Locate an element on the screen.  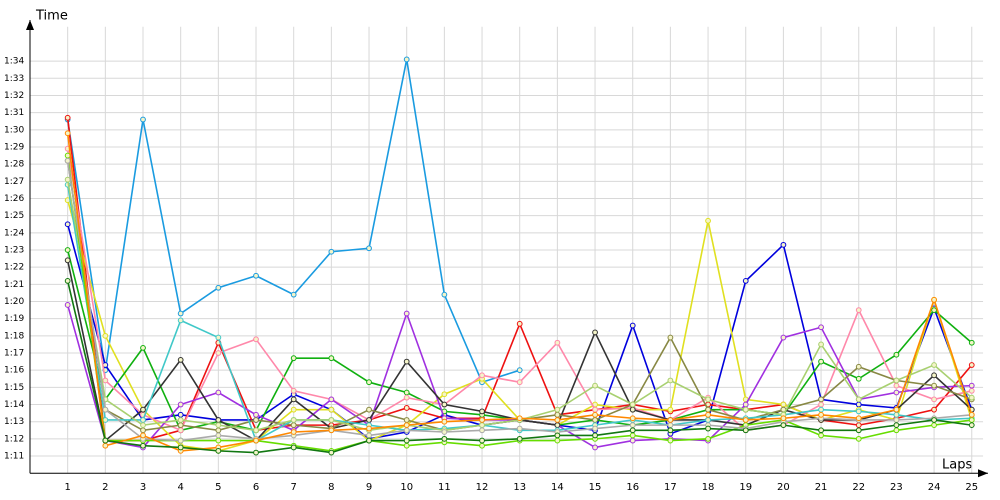
x-tick-label: 7 is located at coordinates (294, 487).